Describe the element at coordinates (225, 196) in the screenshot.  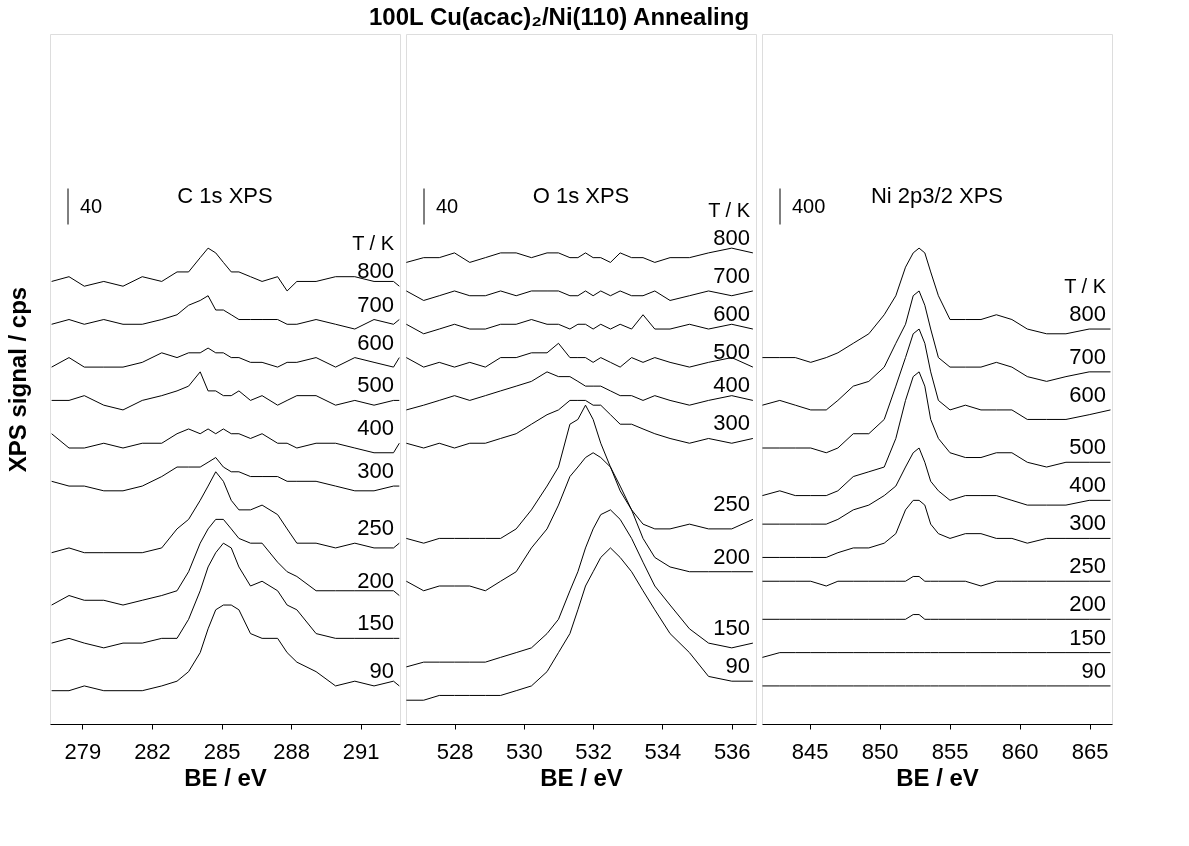
I see `chart-title: C 1s XPS` at that location.